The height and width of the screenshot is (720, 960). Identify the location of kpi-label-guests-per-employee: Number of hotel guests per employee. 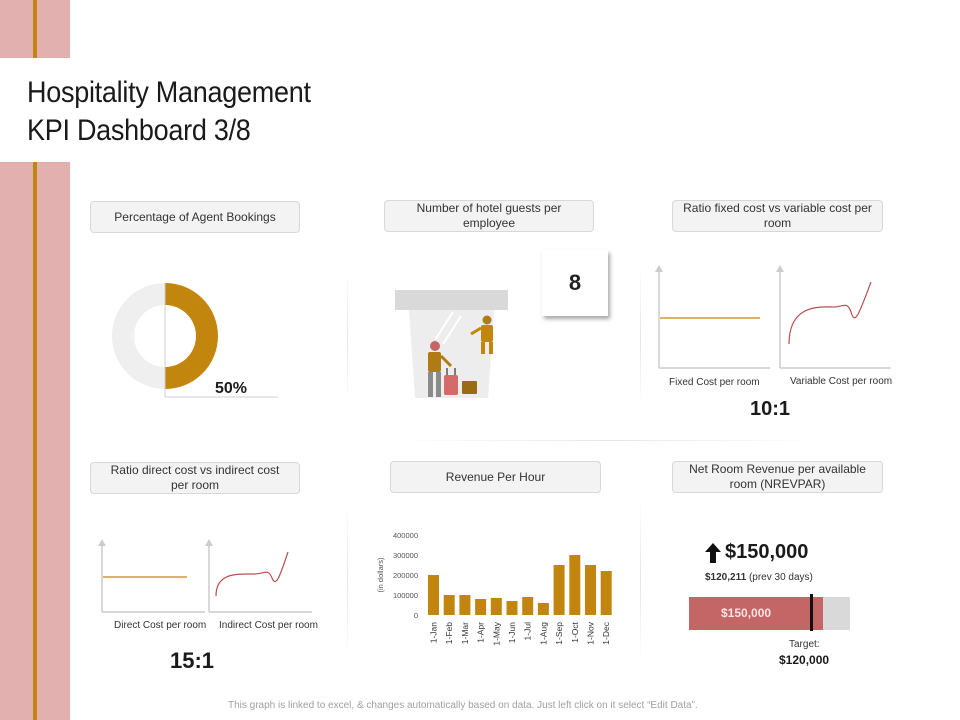
(489, 216).